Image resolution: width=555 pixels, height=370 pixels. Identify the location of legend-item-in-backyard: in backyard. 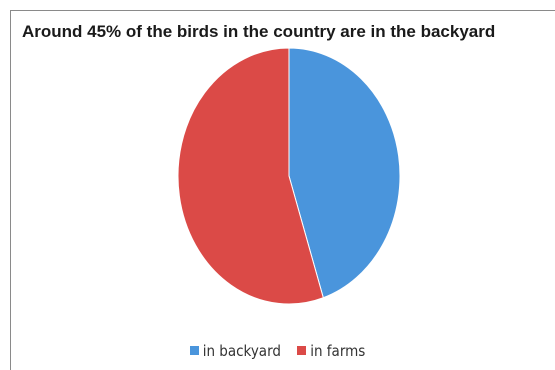
(235, 350).